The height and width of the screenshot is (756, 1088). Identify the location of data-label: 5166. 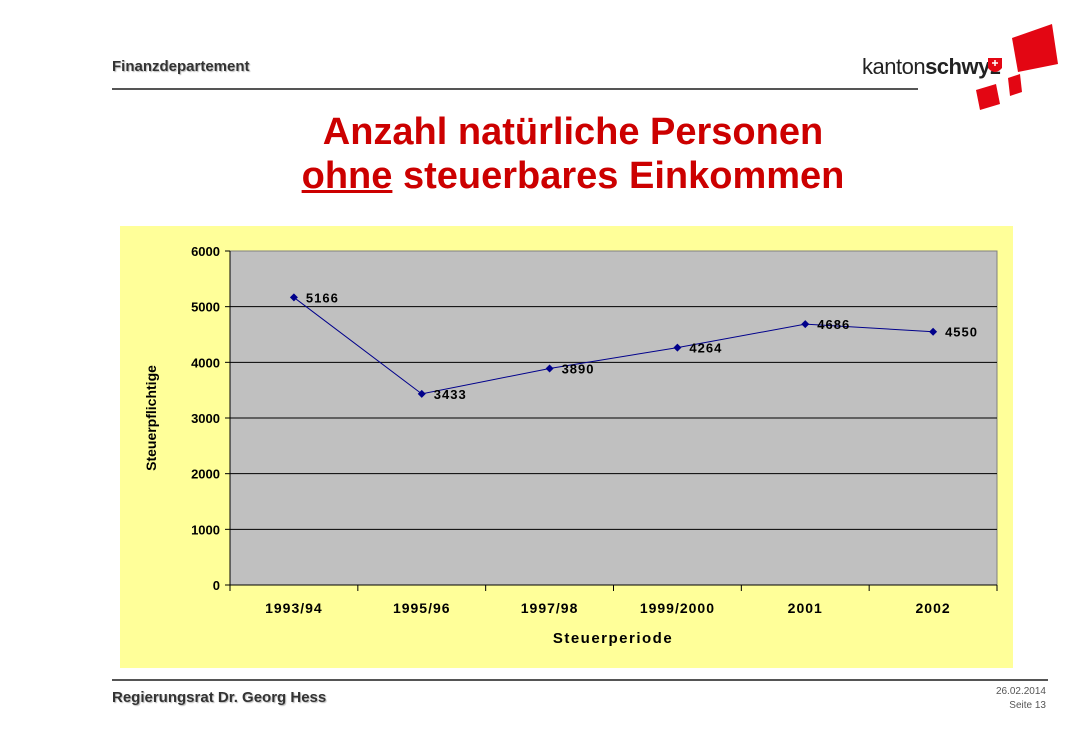
(322, 297).